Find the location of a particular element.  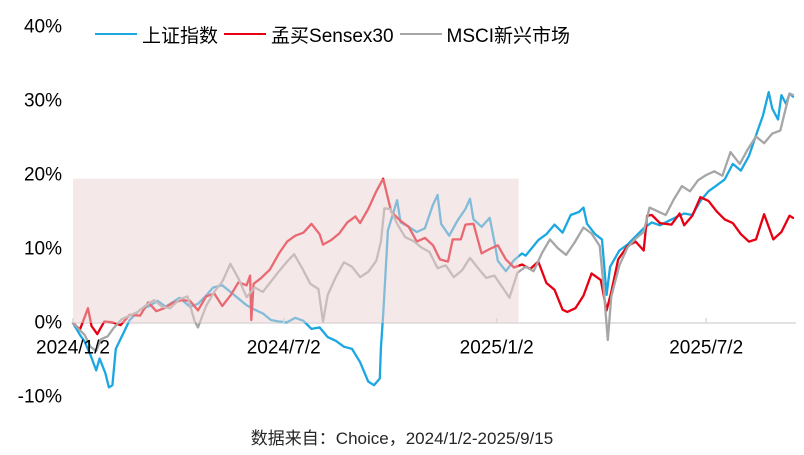

legend-swatch-msci-emerging is located at coordinates (420, 34).